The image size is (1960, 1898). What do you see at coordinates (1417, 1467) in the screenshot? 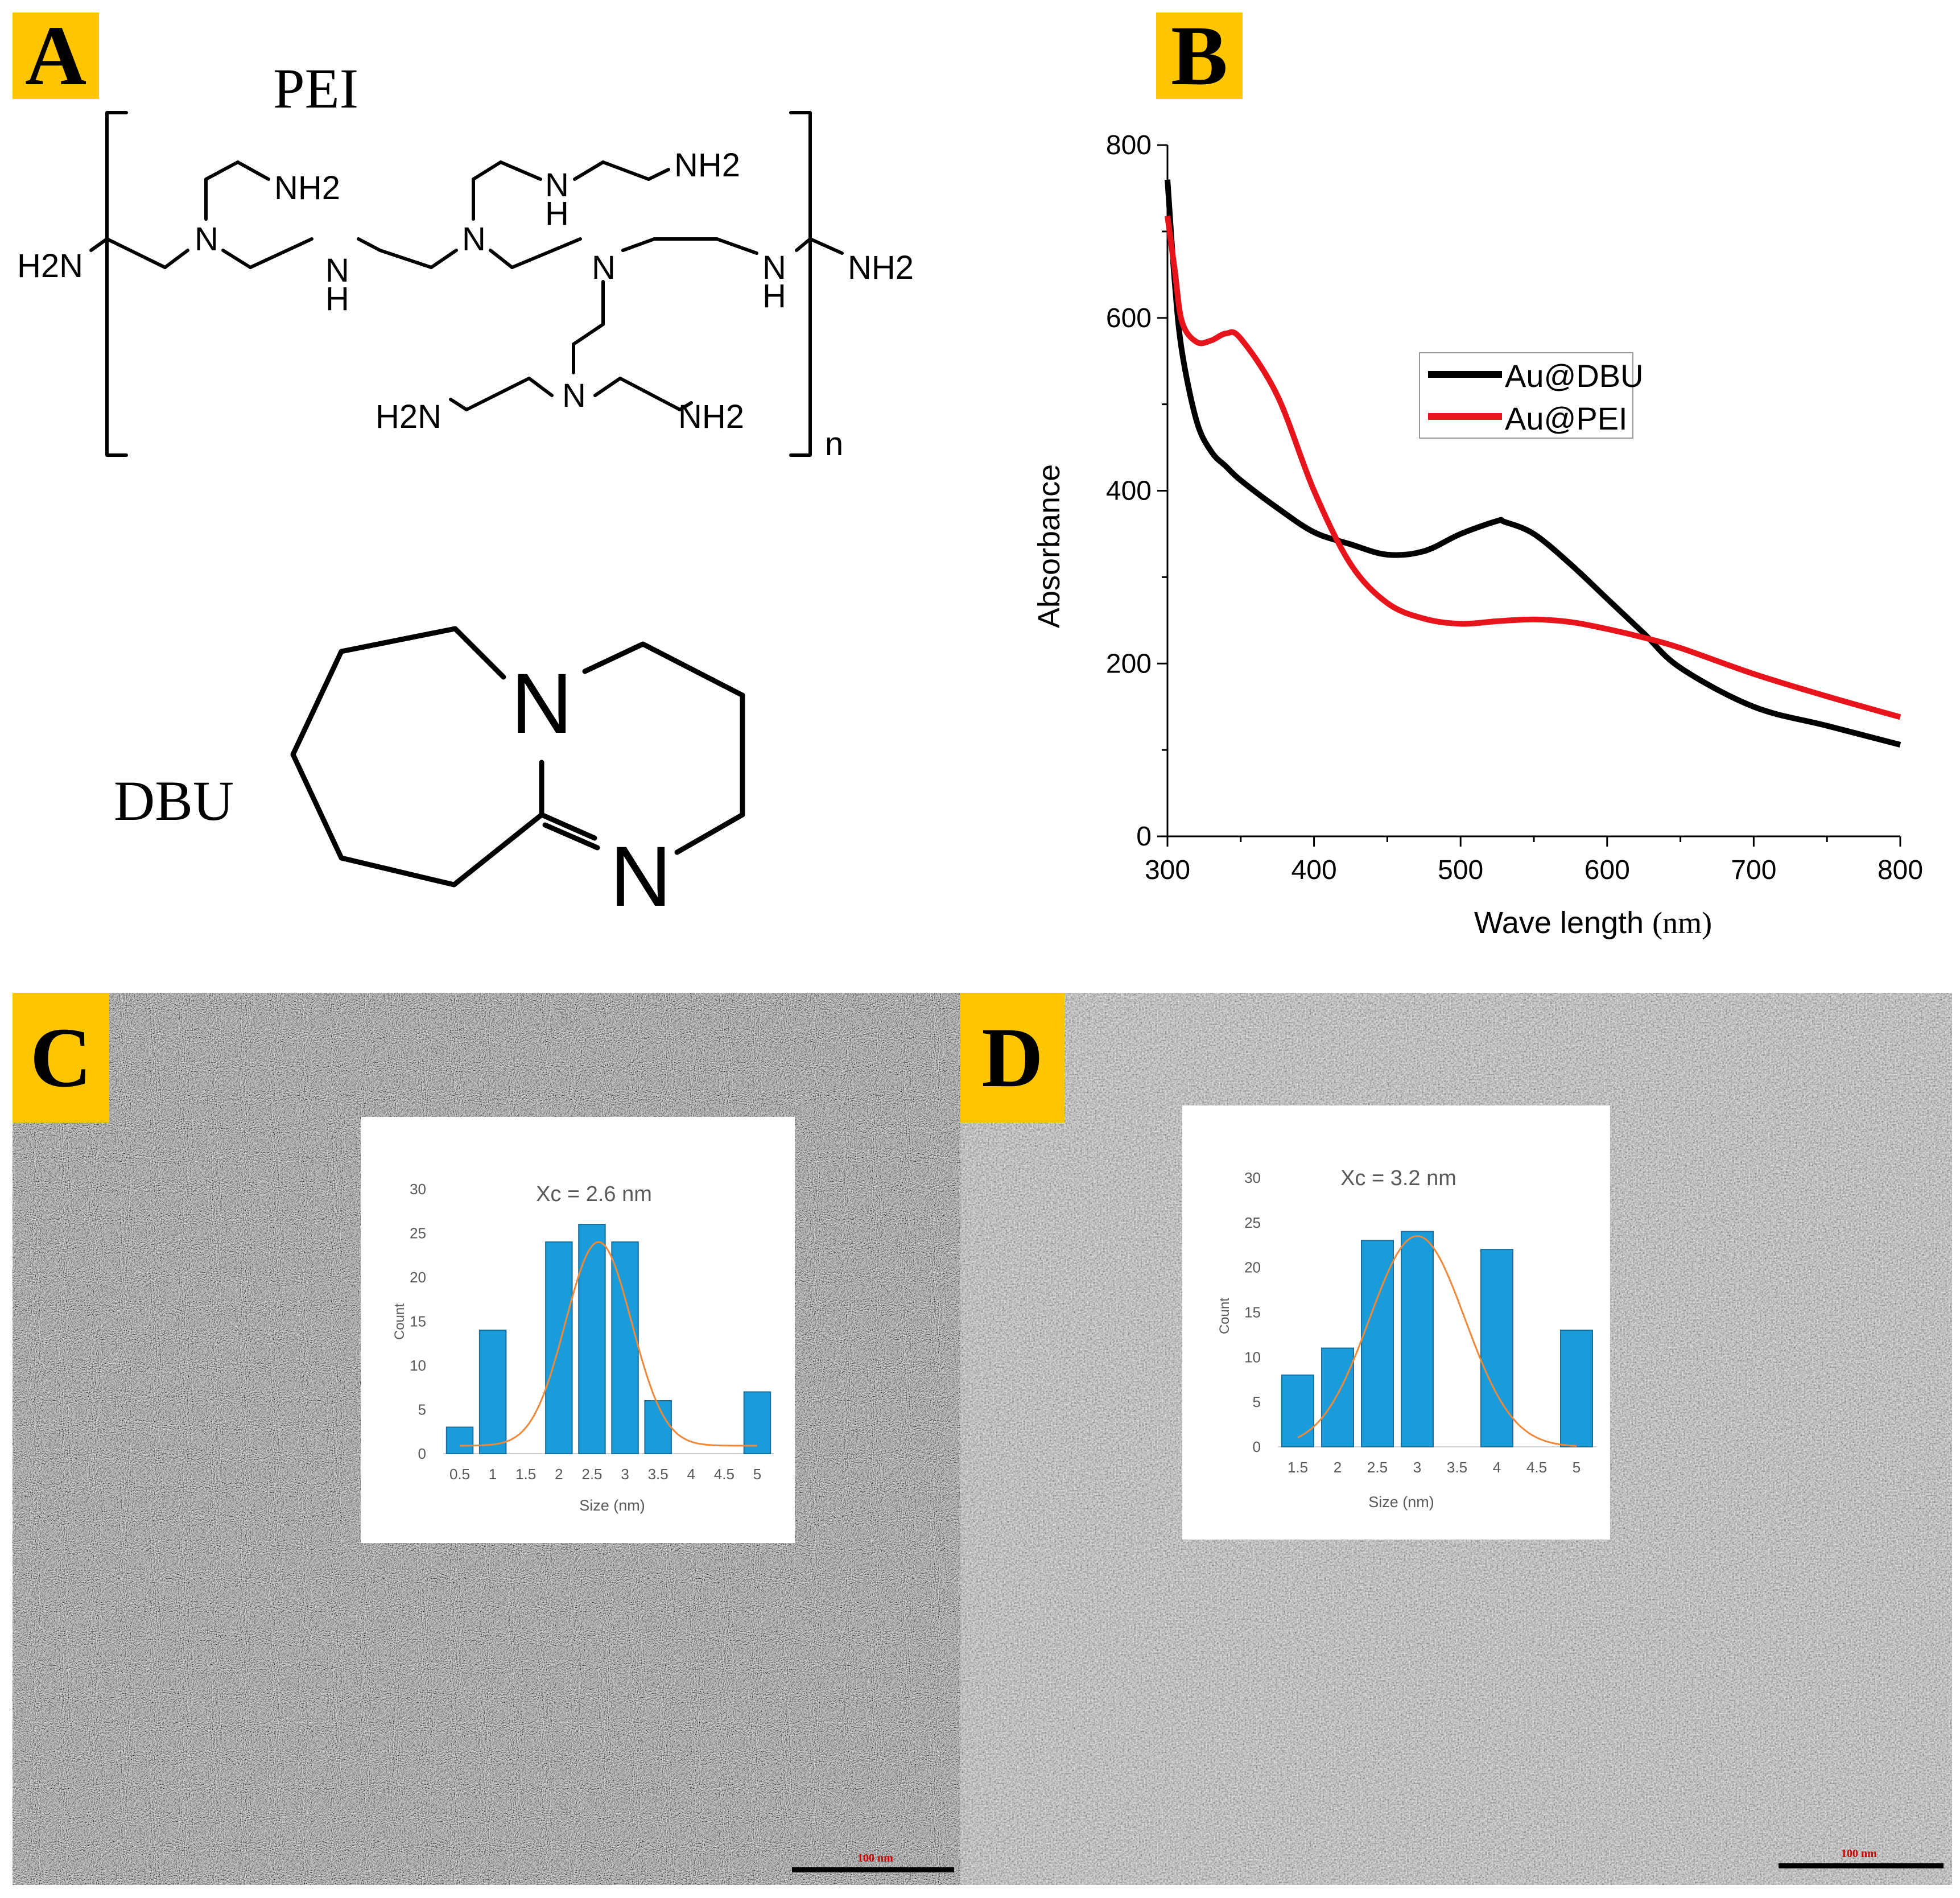
I see `hist-d-x-tick-label: 3` at bounding box center [1417, 1467].